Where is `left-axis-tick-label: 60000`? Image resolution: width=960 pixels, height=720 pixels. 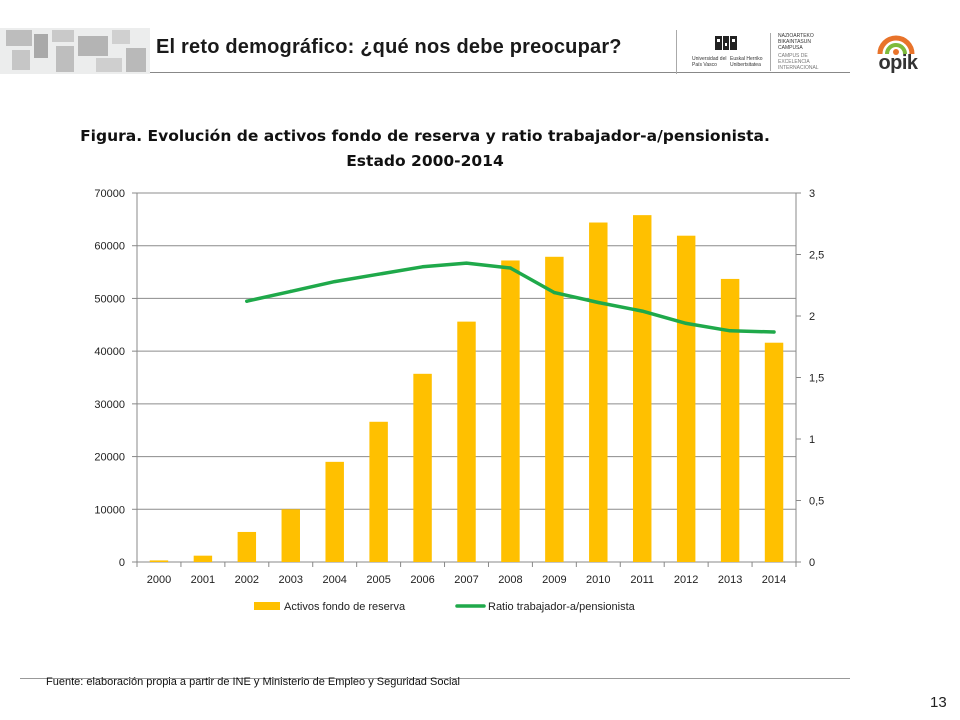
left-axis-tick-label: 60000 is located at coordinates (109, 247).